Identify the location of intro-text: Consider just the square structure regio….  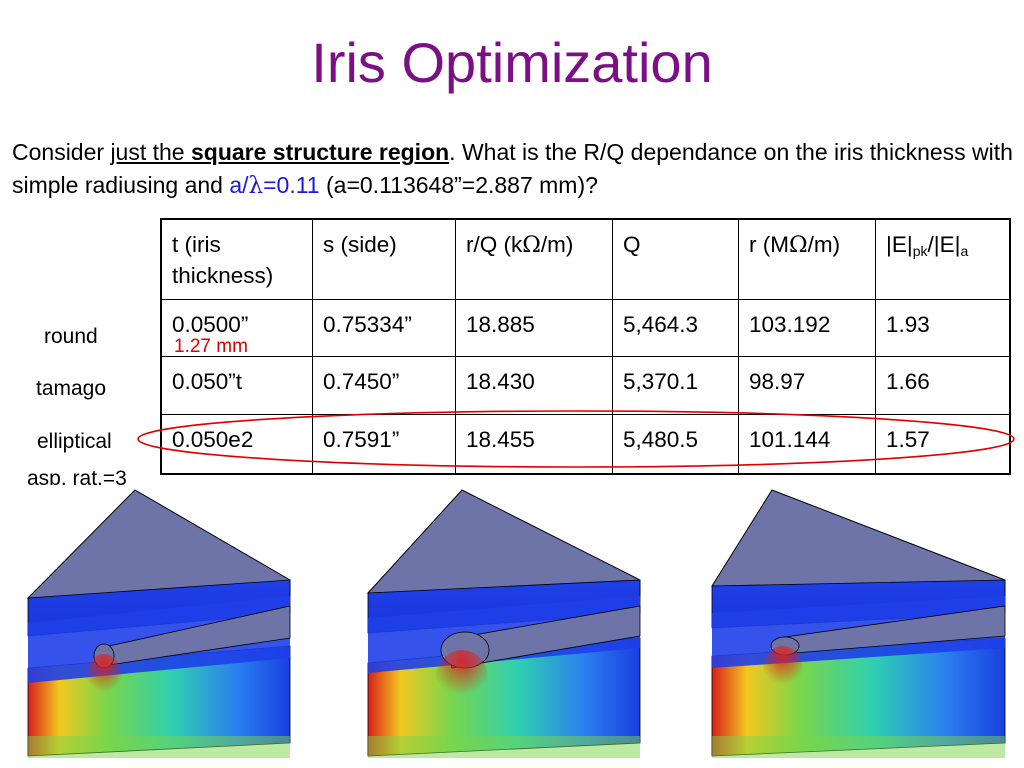
(514, 169).